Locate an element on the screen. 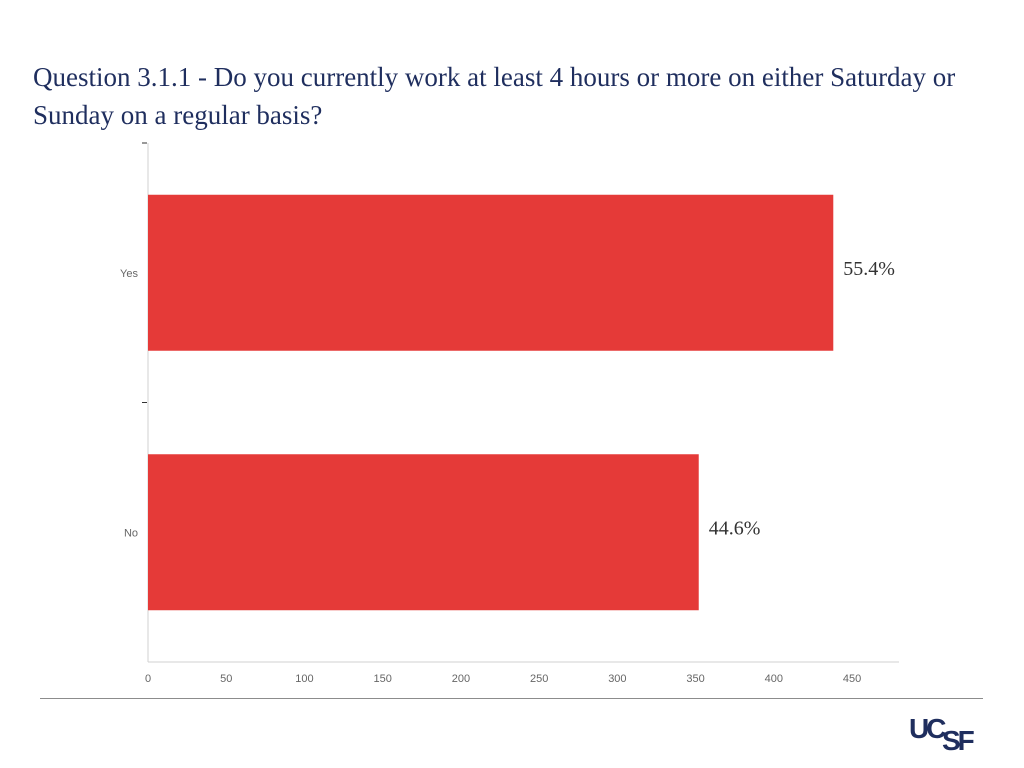 Image resolution: width=1024 pixels, height=768 pixels. category-label: No is located at coordinates (131, 533).